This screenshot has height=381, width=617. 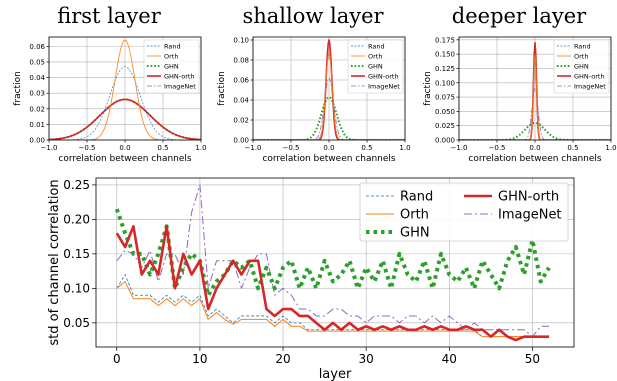 What do you see at coordinates (109, 16) in the screenshot?
I see `chart-title: first layer` at bounding box center [109, 16].